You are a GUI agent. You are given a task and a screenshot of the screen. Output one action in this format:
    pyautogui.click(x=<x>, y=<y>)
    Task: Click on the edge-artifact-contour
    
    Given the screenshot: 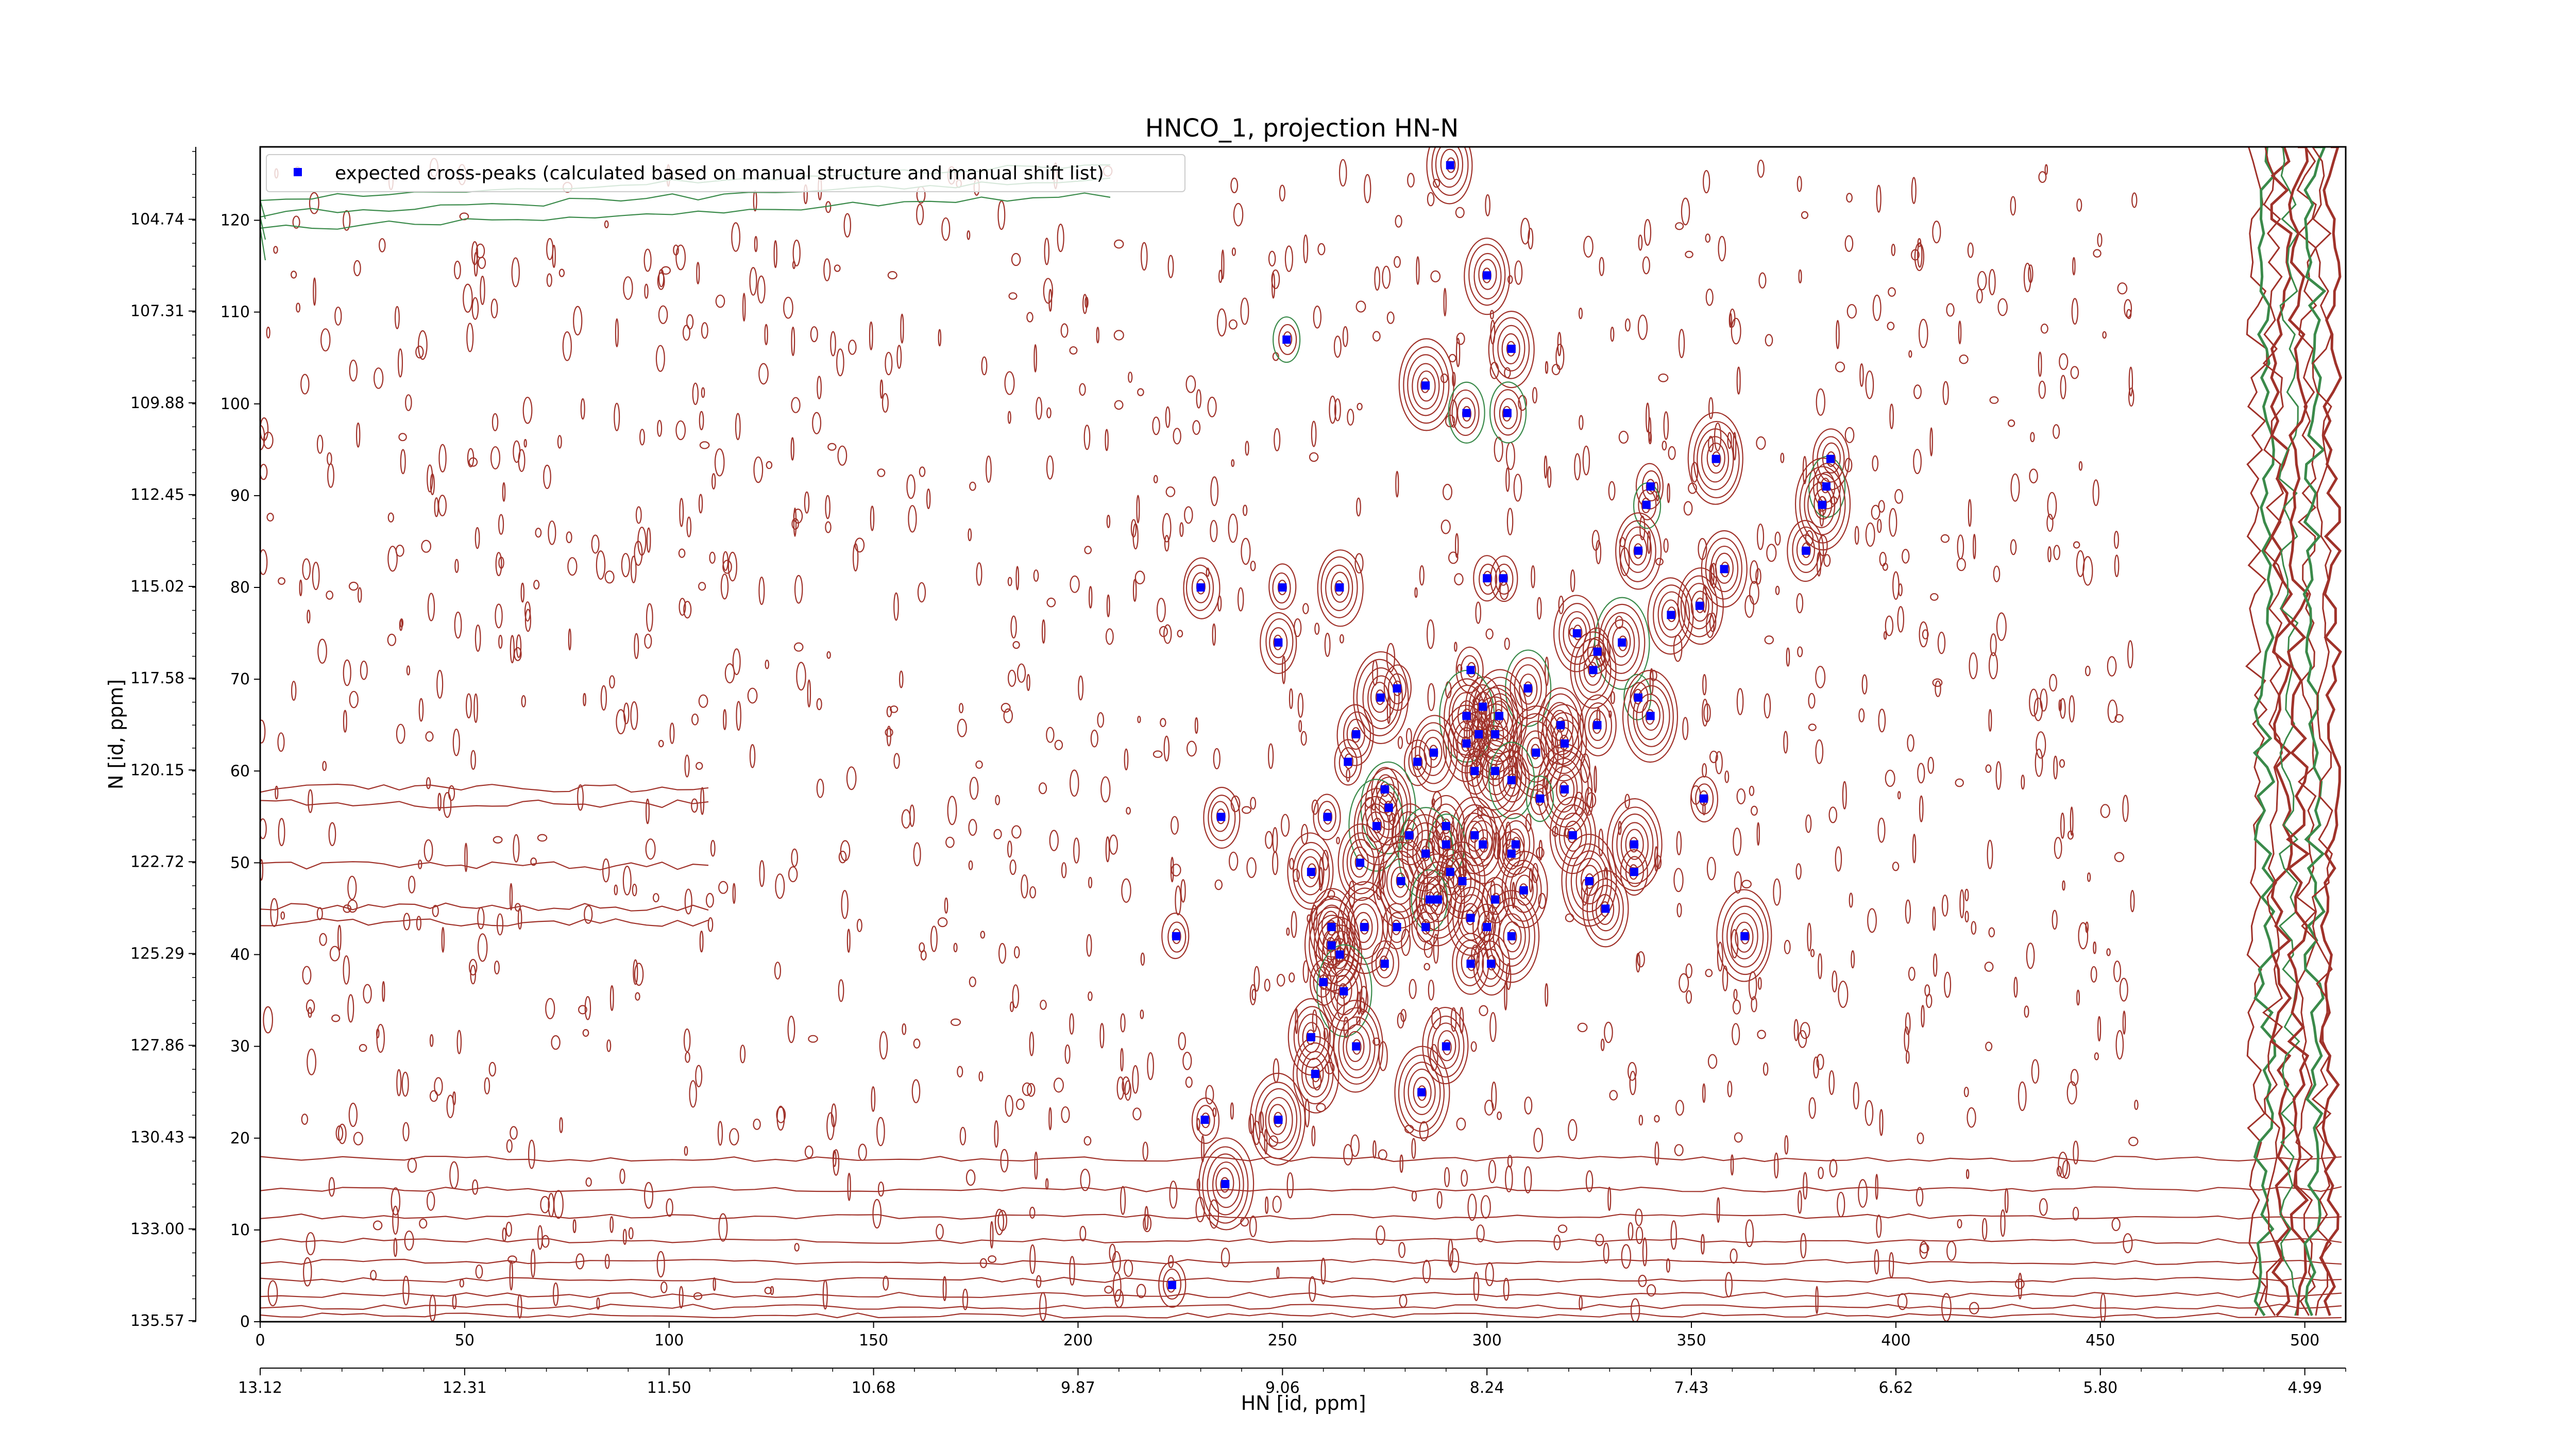 What is the action you would take?
    pyautogui.click(x=2306, y=731)
    